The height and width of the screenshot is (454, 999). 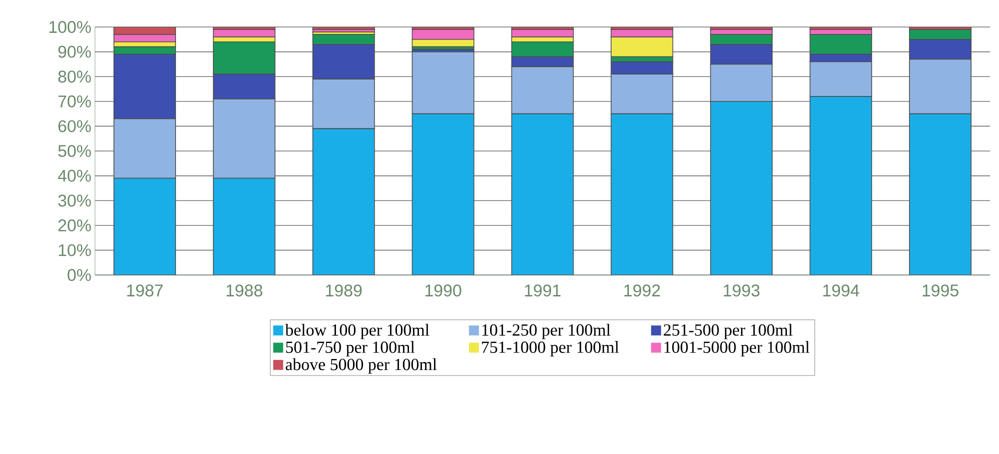 What do you see at coordinates (344, 290) in the screenshot?
I see `x-tick-label: 1989` at bounding box center [344, 290].